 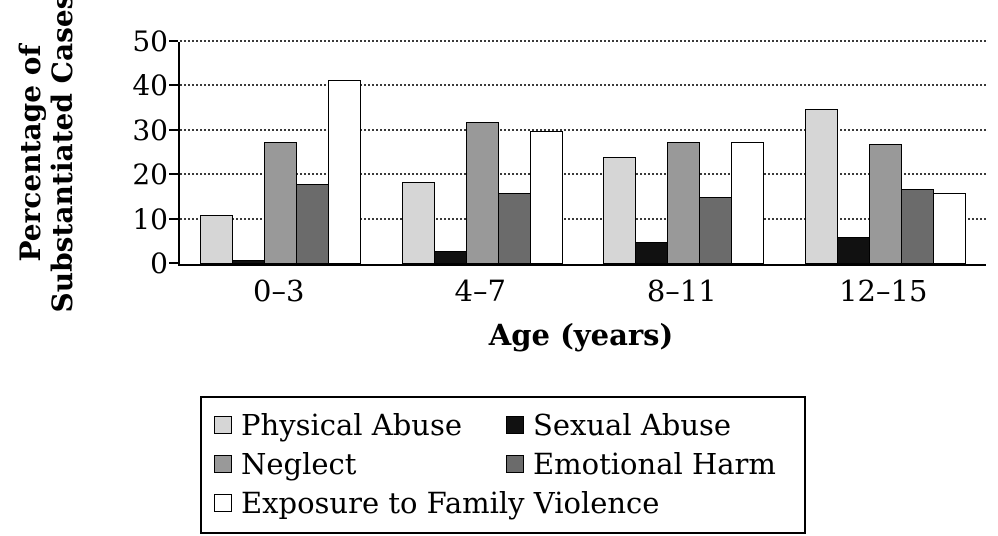 I want to click on legend-label-physical-abuse: Physical Abuse, so click(x=351, y=425).